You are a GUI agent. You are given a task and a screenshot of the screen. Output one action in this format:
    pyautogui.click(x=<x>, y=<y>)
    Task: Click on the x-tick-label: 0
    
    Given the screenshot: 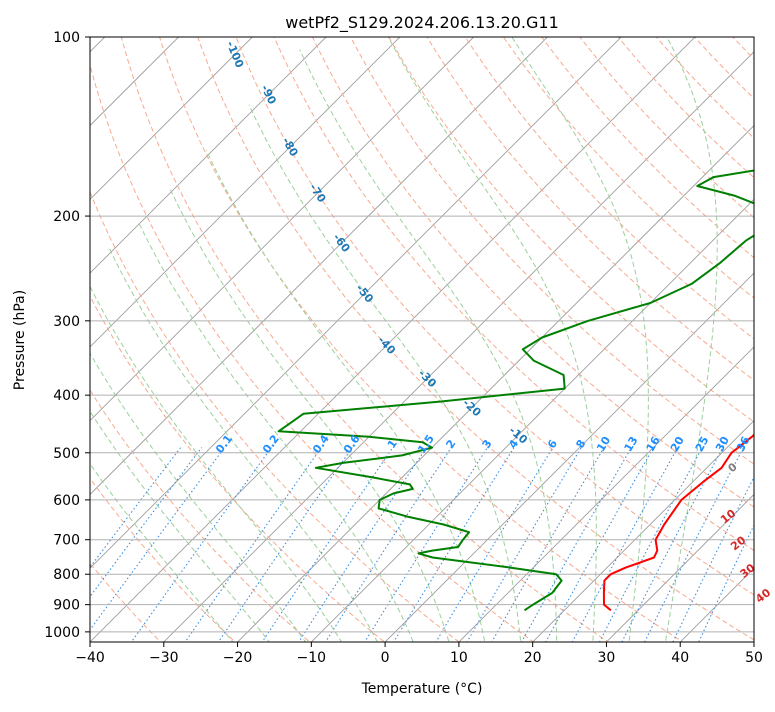 What is the action you would take?
    pyautogui.click(x=385, y=658)
    